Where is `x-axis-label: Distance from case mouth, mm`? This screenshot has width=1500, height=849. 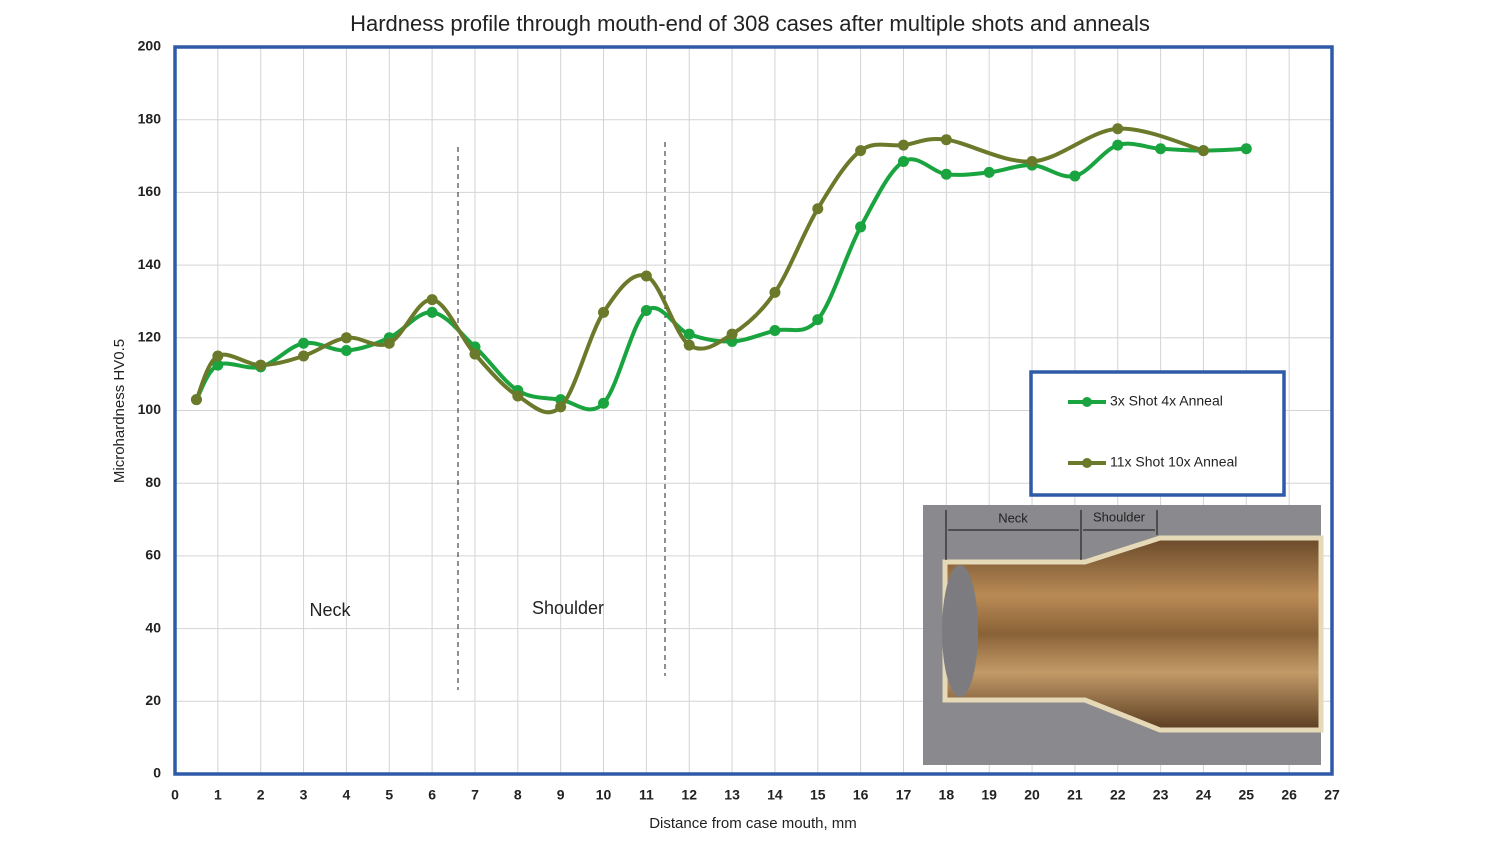 x-axis-label: Distance from case mouth, mm is located at coordinates (753, 823).